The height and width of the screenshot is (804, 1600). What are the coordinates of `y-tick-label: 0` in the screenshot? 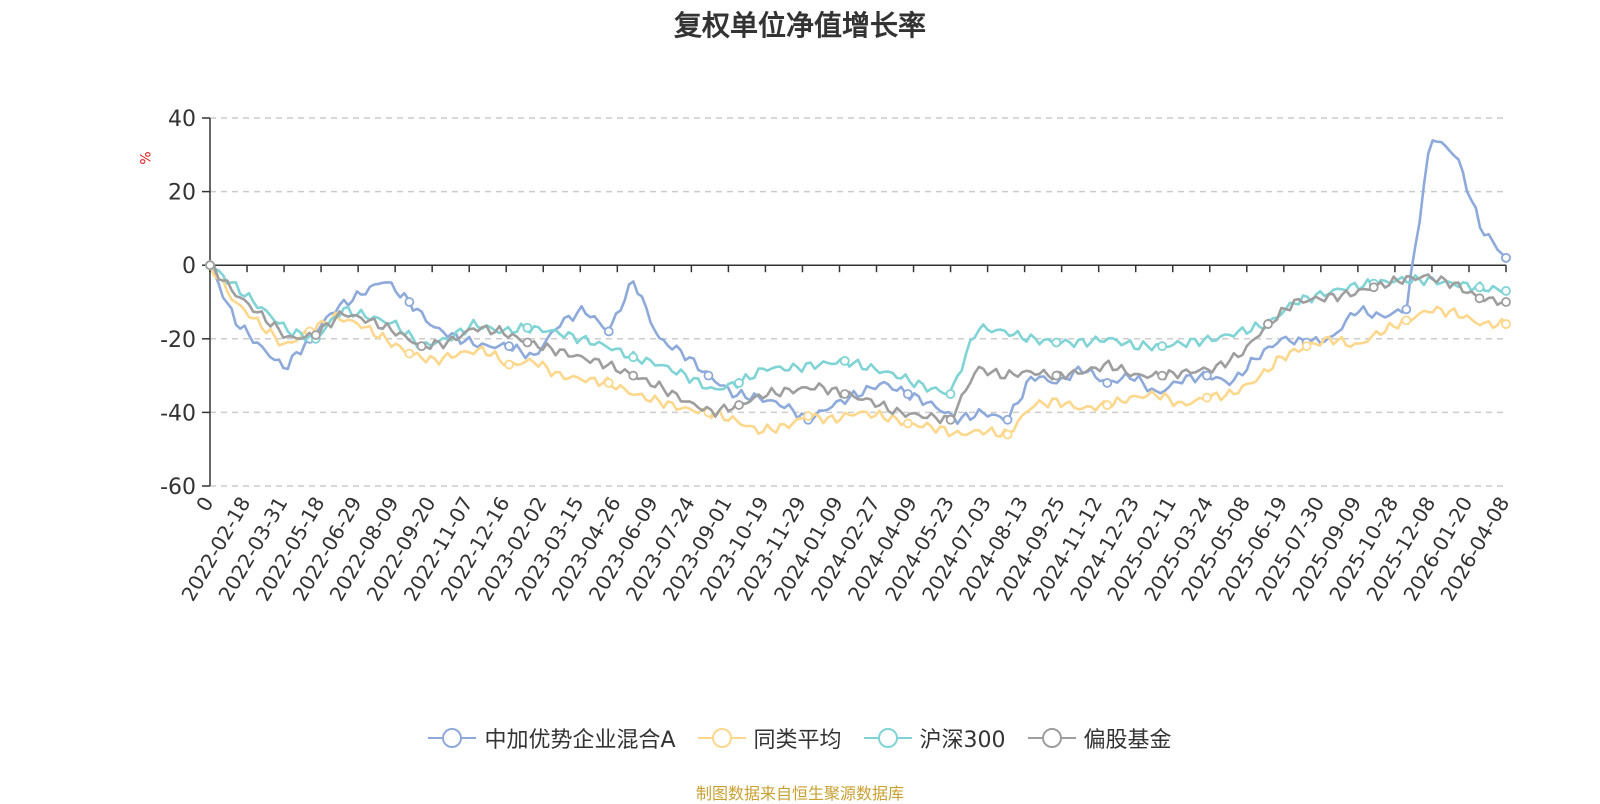 It's located at (189, 266).